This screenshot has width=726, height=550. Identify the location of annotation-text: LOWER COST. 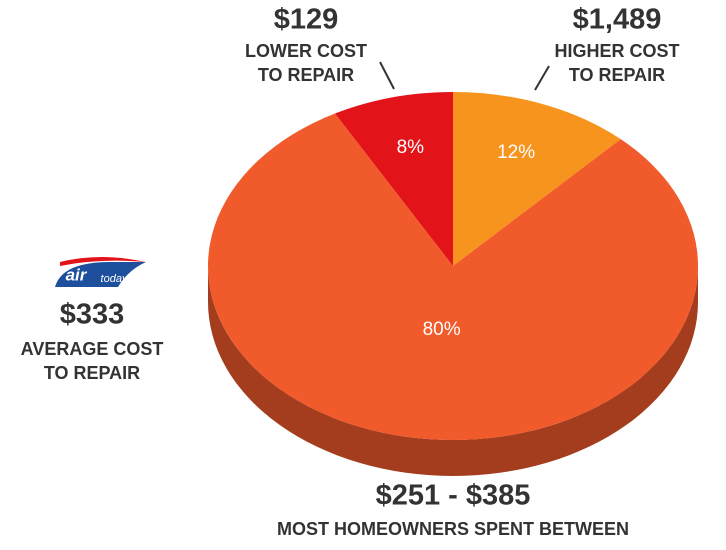
(306, 51).